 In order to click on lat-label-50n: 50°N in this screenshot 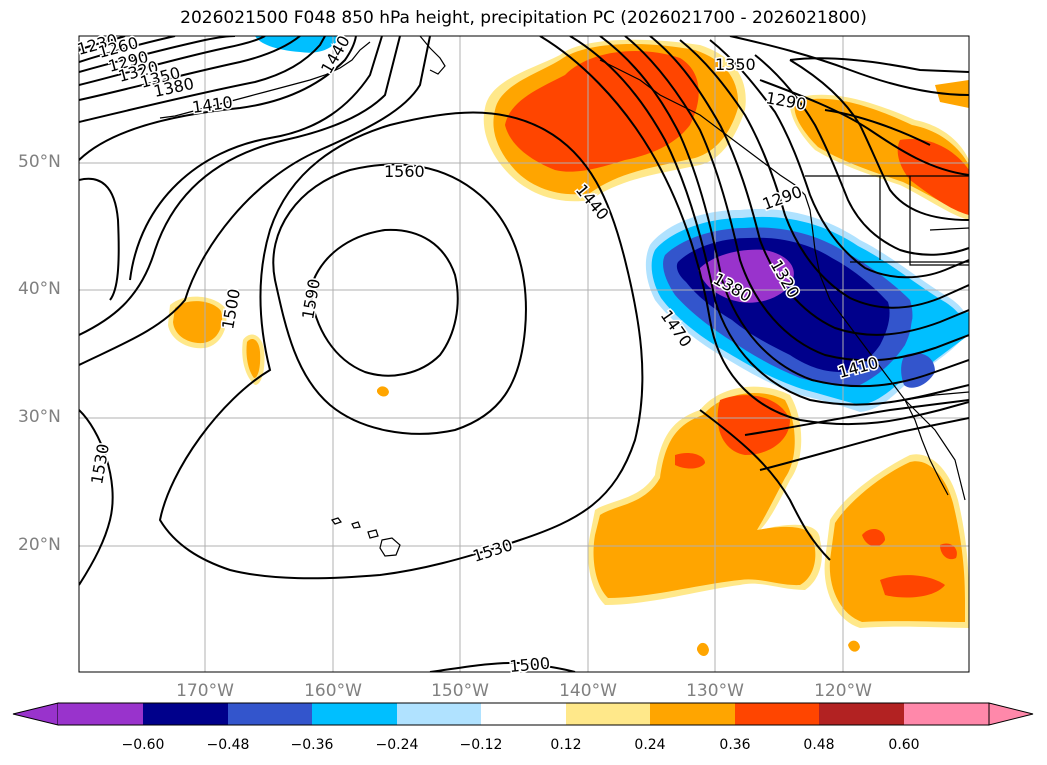, I will do `click(39, 162)`.